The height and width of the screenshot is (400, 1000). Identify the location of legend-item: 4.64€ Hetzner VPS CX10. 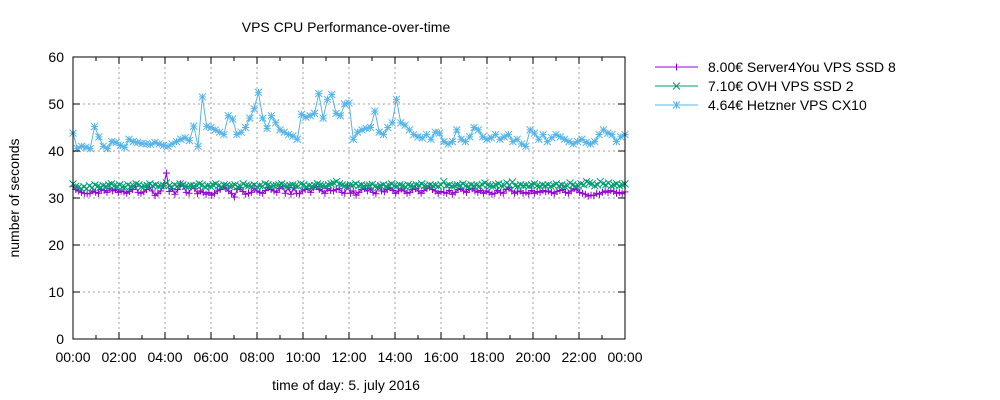
(761, 105).